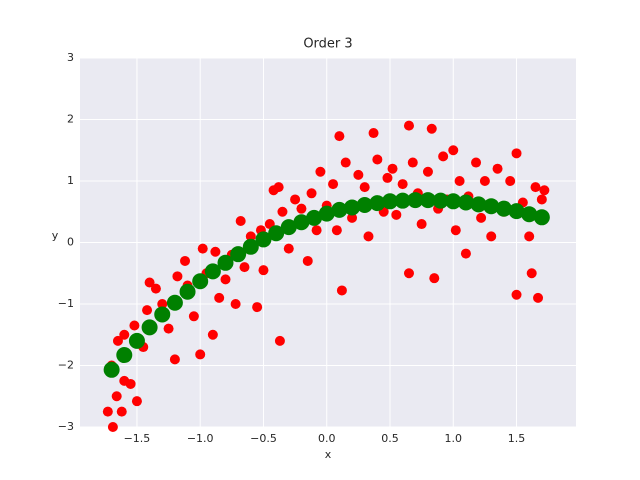 The width and height of the screenshot is (640, 480). Describe the element at coordinates (70, 57) in the screenshot. I see `y-tick-label: 3` at that location.